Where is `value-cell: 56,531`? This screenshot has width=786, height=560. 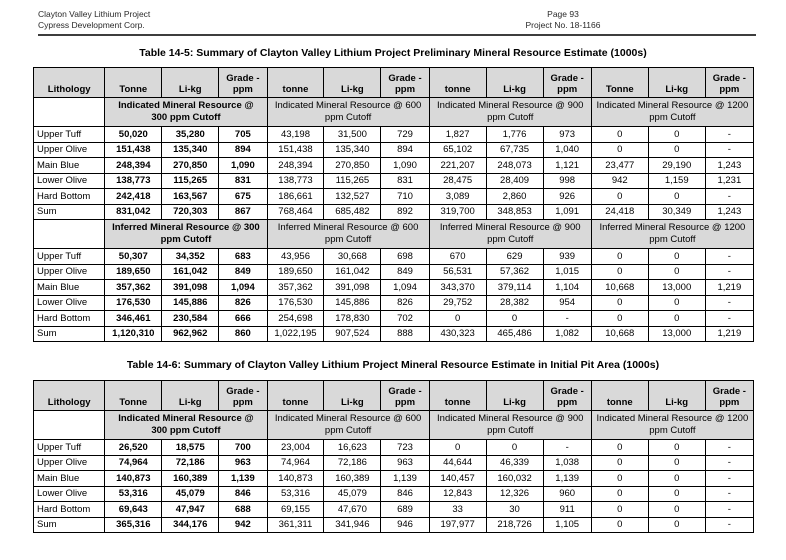 value-cell: 56,531 is located at coordinates (457, 271).